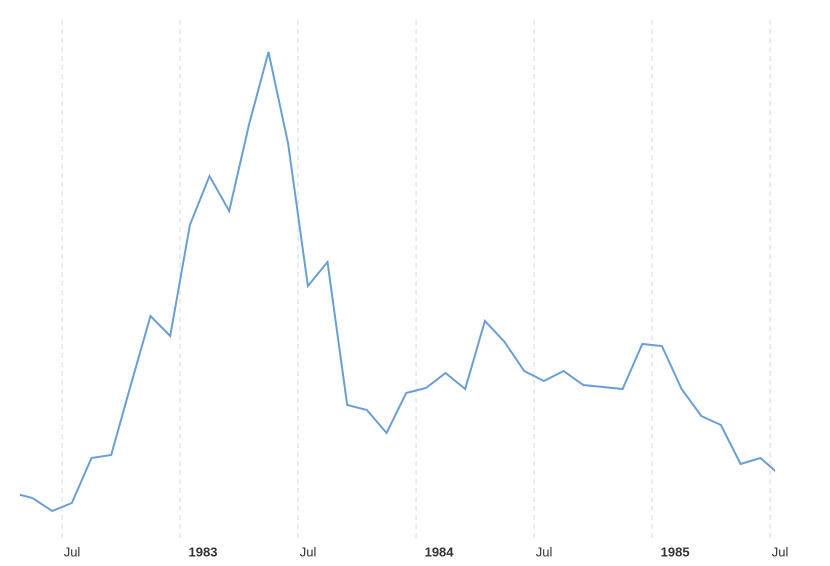  What do you see at coordinates (203, 551) in the screenshot?
I see `x-tick-label: 1983` at bounding box center [203, 551].